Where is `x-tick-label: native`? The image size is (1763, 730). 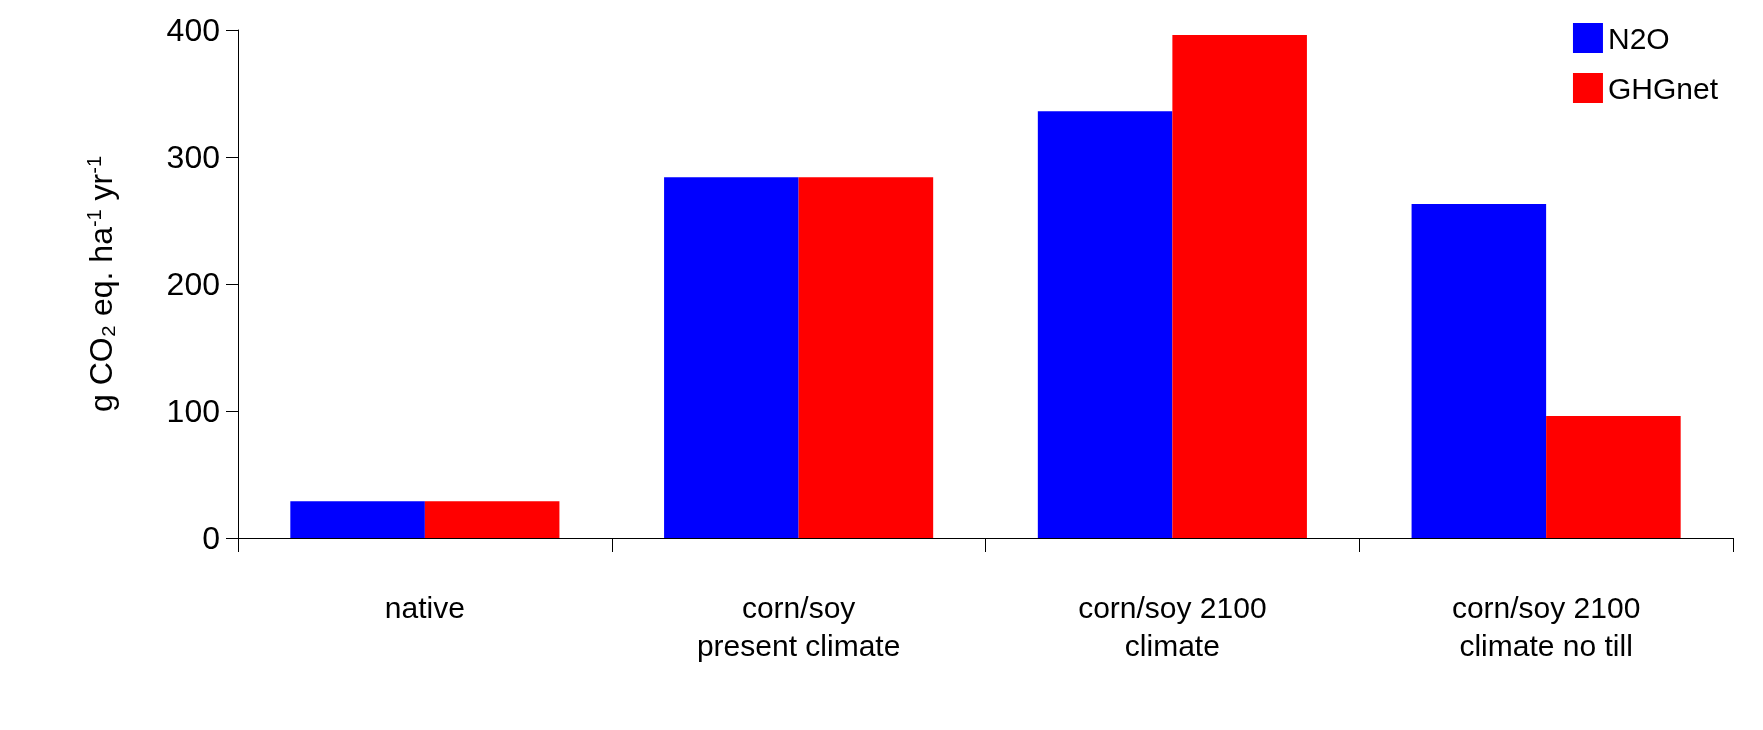 x-tick-label: native is located at coordinates (424, 607).